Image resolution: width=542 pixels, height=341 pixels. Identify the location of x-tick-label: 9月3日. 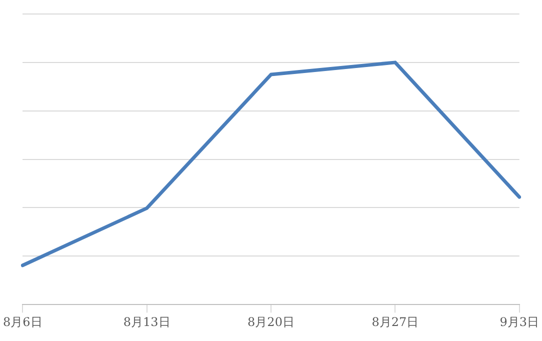
(520, 321).